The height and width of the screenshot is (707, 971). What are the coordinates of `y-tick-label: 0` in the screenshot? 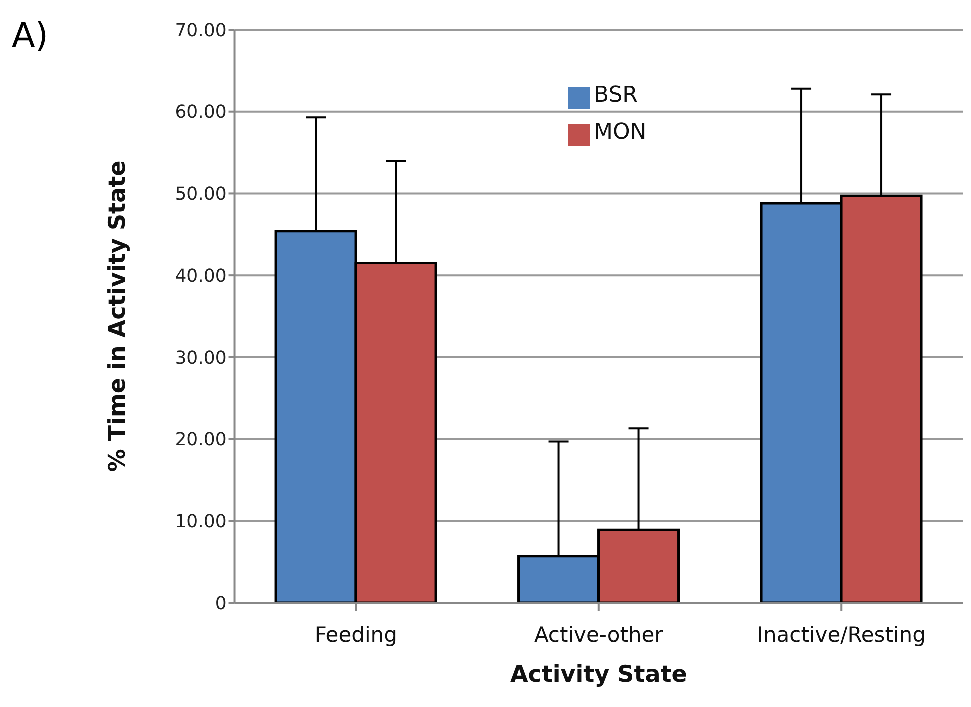 It's located at (221, 603).